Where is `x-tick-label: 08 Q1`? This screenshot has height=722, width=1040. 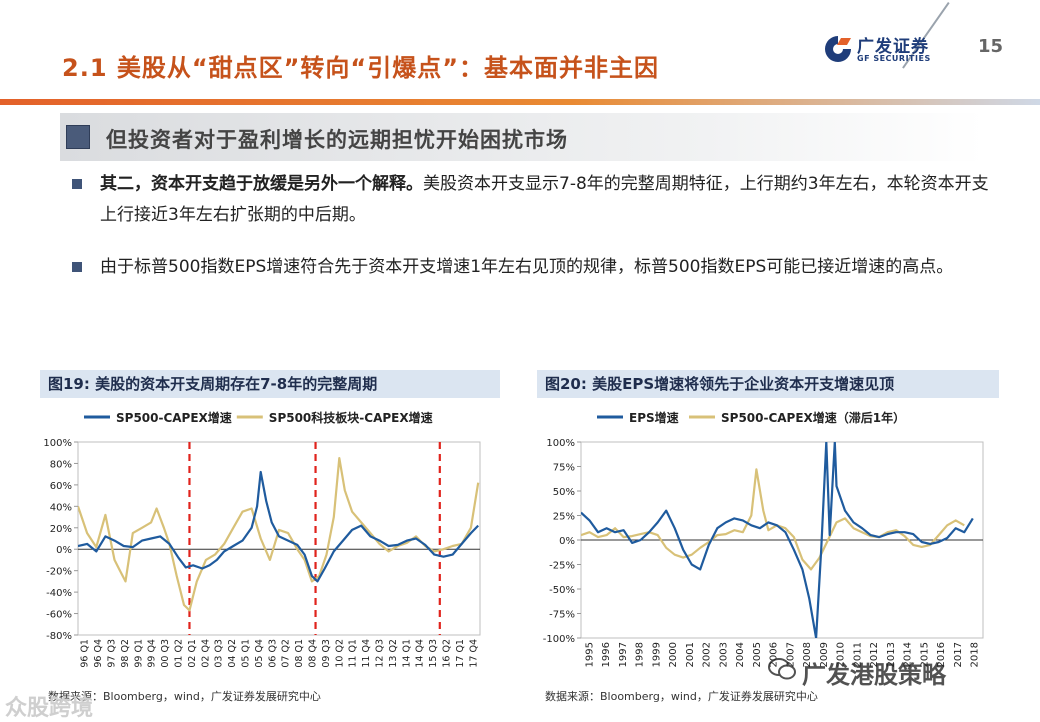 x-tick-label: 08 Q1 is located at coordinates (299, 653).